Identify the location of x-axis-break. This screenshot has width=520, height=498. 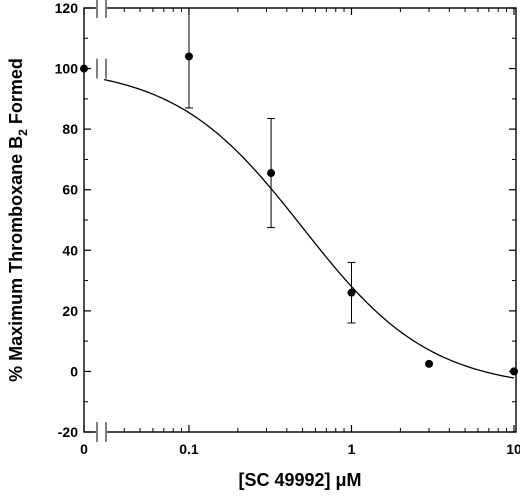
(101, 221).